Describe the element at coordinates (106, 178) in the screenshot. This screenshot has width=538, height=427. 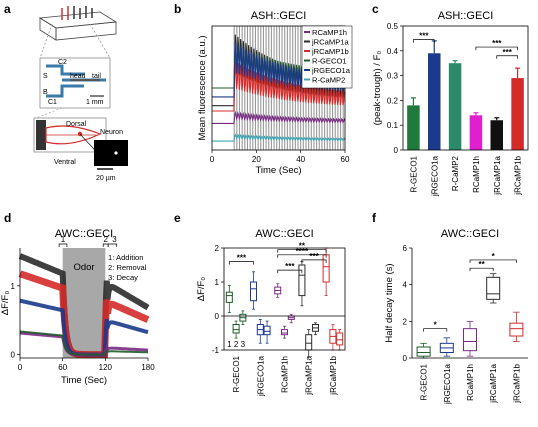
I see `label-20um: 20 µm` at that location.